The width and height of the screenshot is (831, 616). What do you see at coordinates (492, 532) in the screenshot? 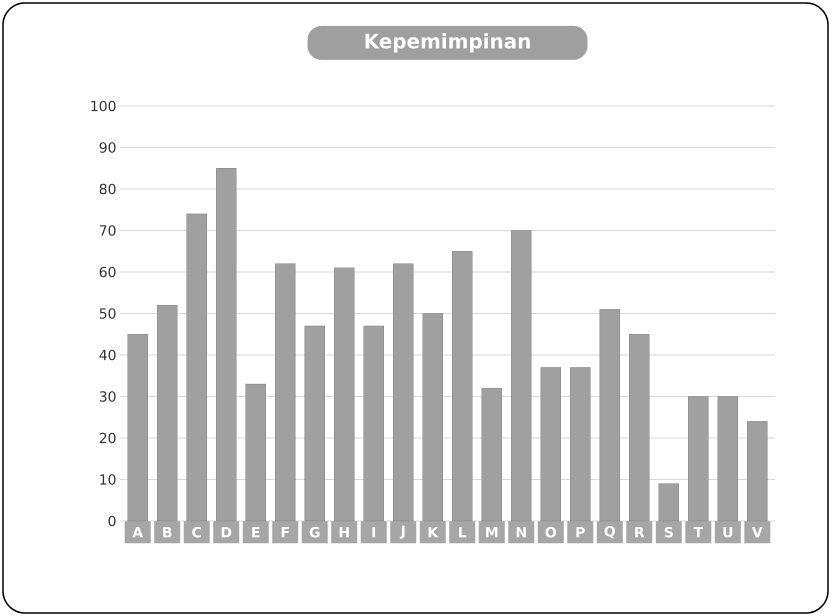
I see `x-tick-label: M` at bounding box center [492, 532].